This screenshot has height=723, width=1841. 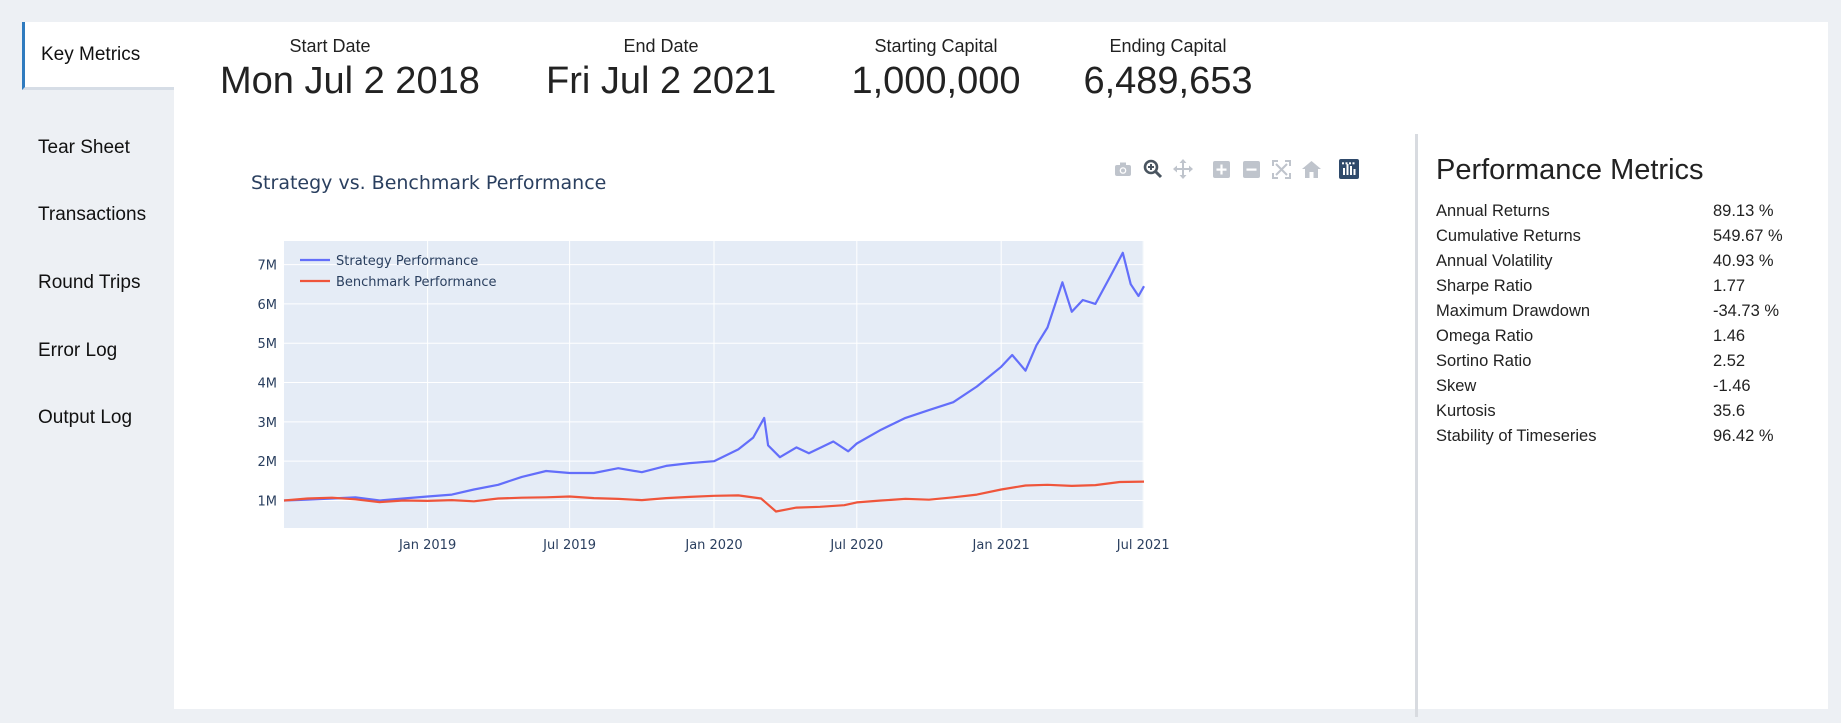 I want to click on metric-row: Kurtosis 35.6, so click(x=1626, y=411).